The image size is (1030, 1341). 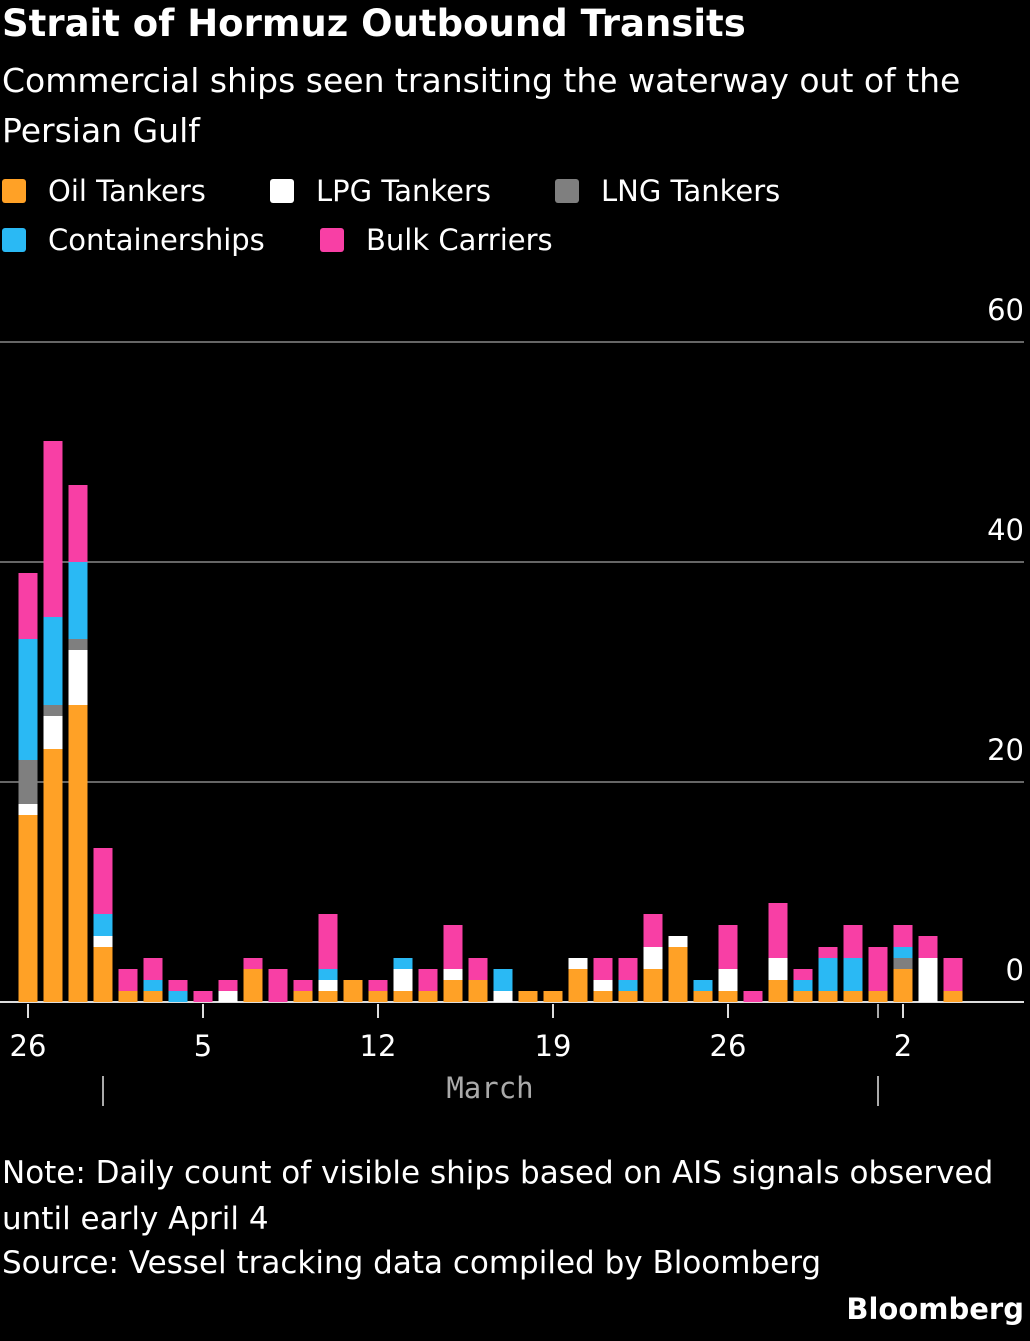 I want to click on brand: Bloomberg, so click(x=935, y=1309).